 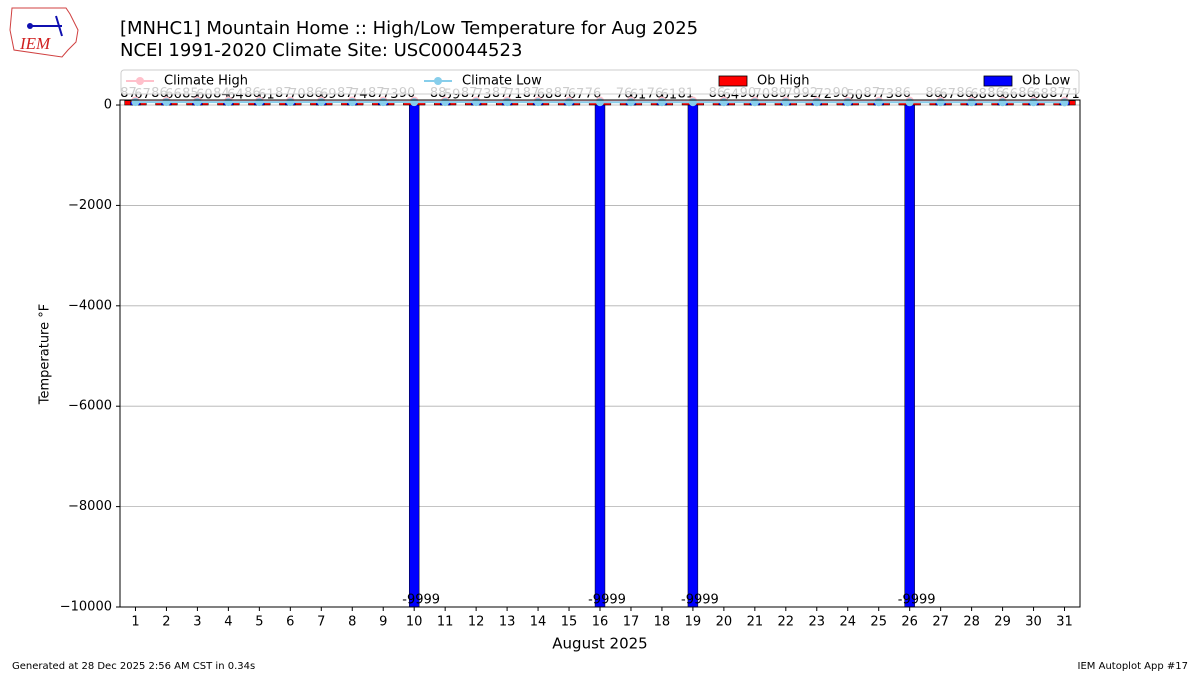 What do you see at coordinates (971, 622) in the screenshot?
I see `x-tick-label: 28` at bounding box center [971, 622].